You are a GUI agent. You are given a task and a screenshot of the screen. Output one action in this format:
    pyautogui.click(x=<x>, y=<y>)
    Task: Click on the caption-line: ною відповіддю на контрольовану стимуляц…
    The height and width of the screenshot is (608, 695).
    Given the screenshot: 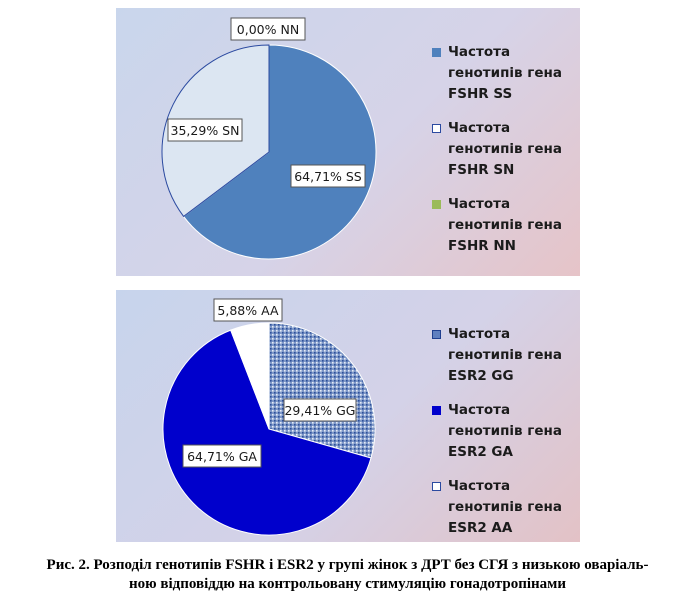 What is the action you would take?
    pyautogui.click(x=347, y=584)
    